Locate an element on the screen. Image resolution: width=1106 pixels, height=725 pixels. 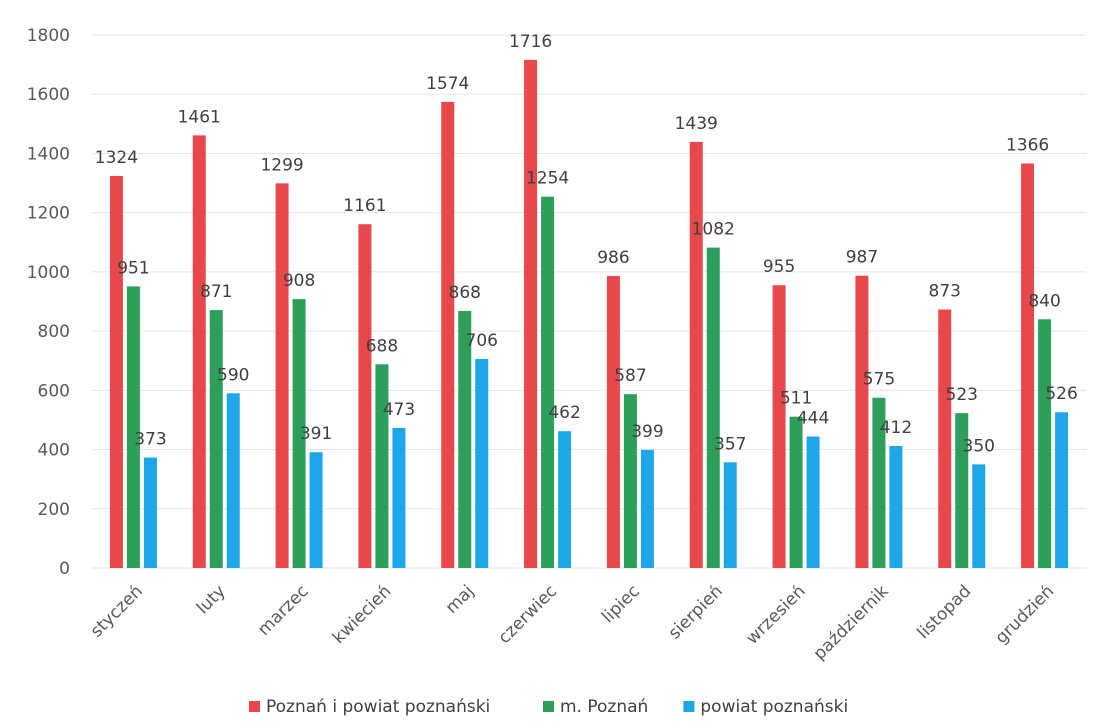
data-label: 587 is located at coordinates (630, 376).